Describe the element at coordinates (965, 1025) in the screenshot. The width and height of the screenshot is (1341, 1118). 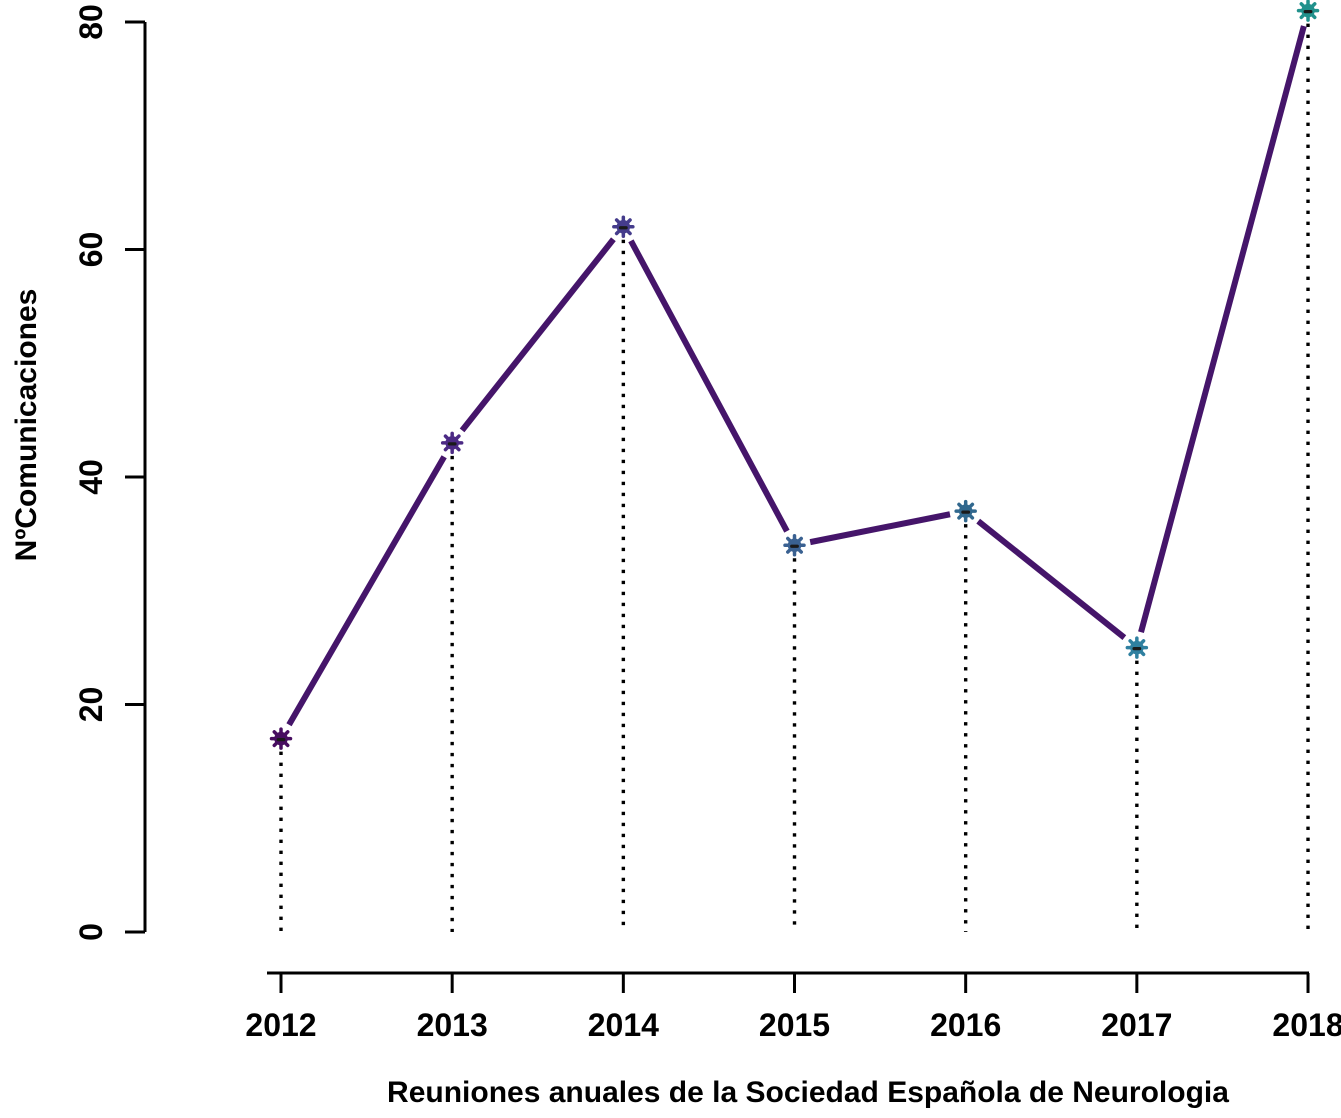
I see `x-tick-label: 2016` at that location.